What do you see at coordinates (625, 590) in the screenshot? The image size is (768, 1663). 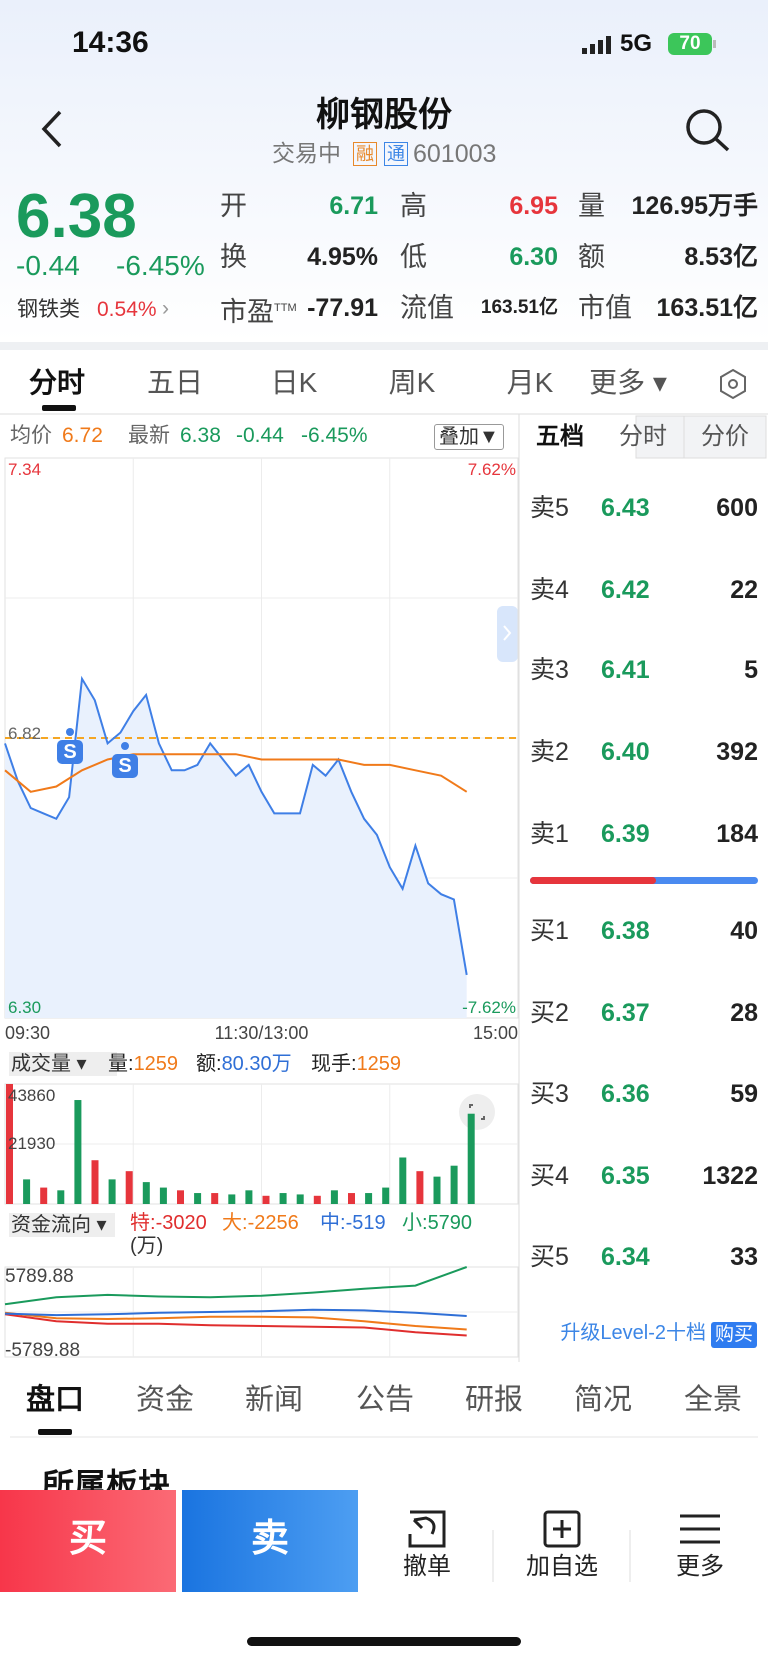 I see `order-price: 6.42` at bounding box center [625, 590].